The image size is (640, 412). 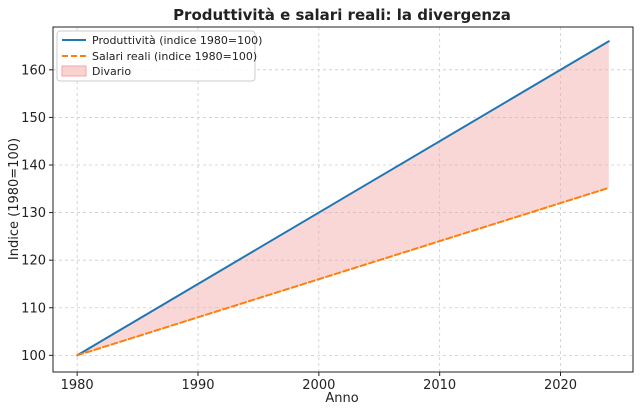 What do you see at coordinates (318, 385) in the screenshot?
I see `x-tick-label: 2000` at bounding box center [318, 385].